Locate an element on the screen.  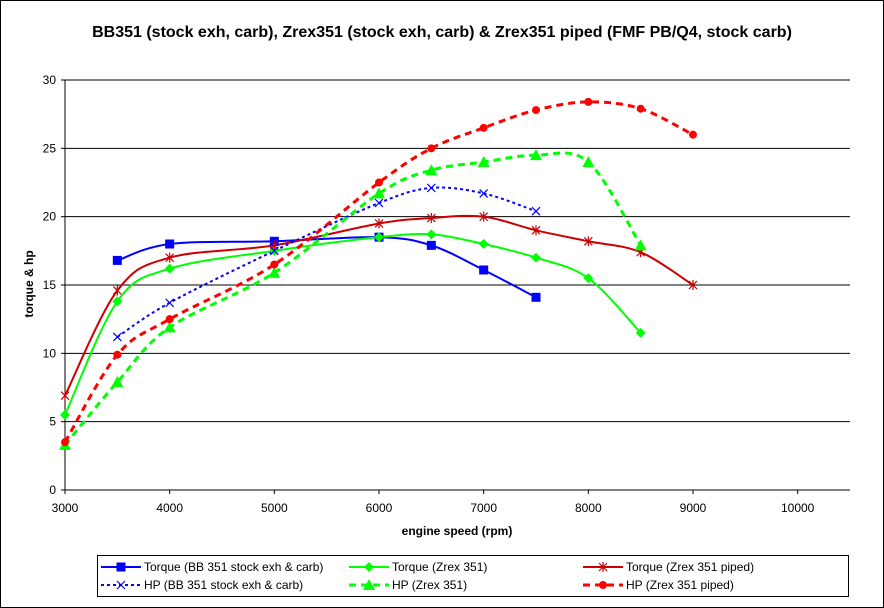
legend-label: Torque (Zrex 351) is located at coordinates (440, 567).